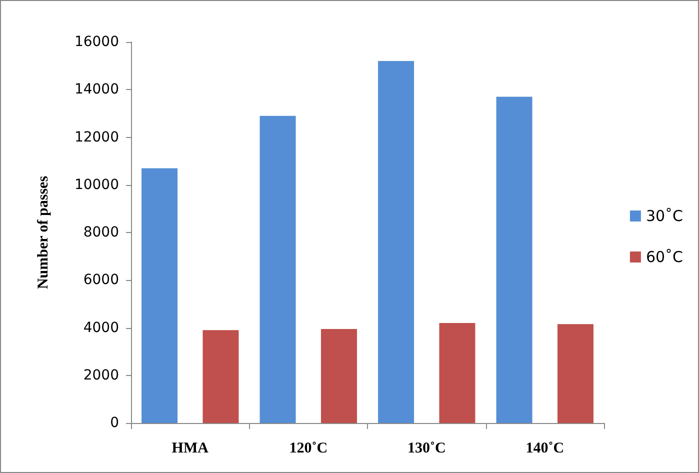 Image resolution: width=699 pixels, height=473 pixels. Describe the element at coordinates (101, 232) in the screenshot. I see `y-tick-label: 8000` at that location.